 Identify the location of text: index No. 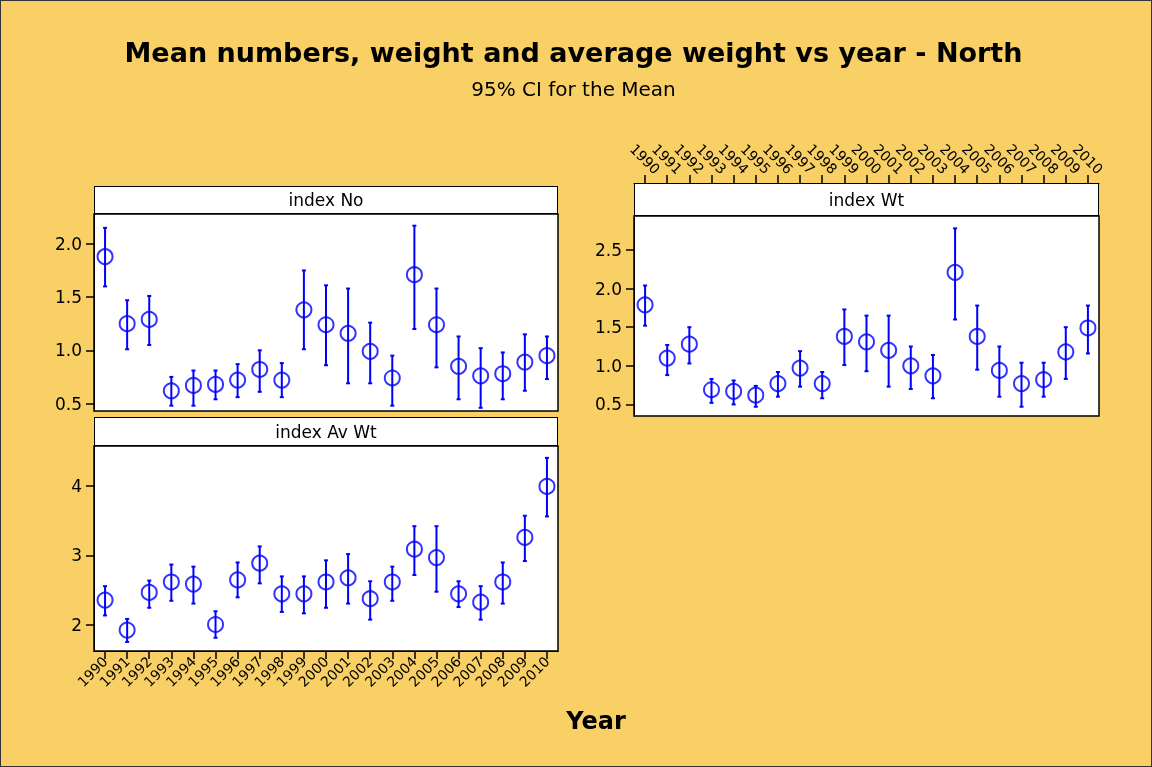
(326, 200).